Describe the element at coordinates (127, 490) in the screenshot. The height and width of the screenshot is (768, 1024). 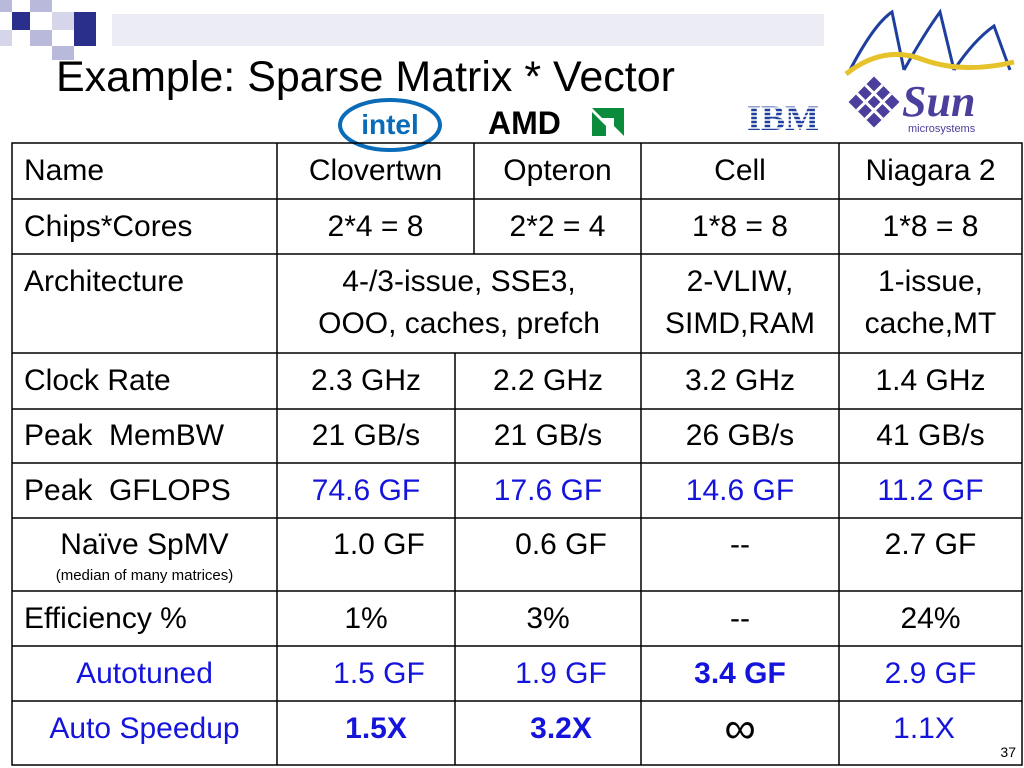
I see `row-label-peak-gflops: Peak GFLOPS` at that location.